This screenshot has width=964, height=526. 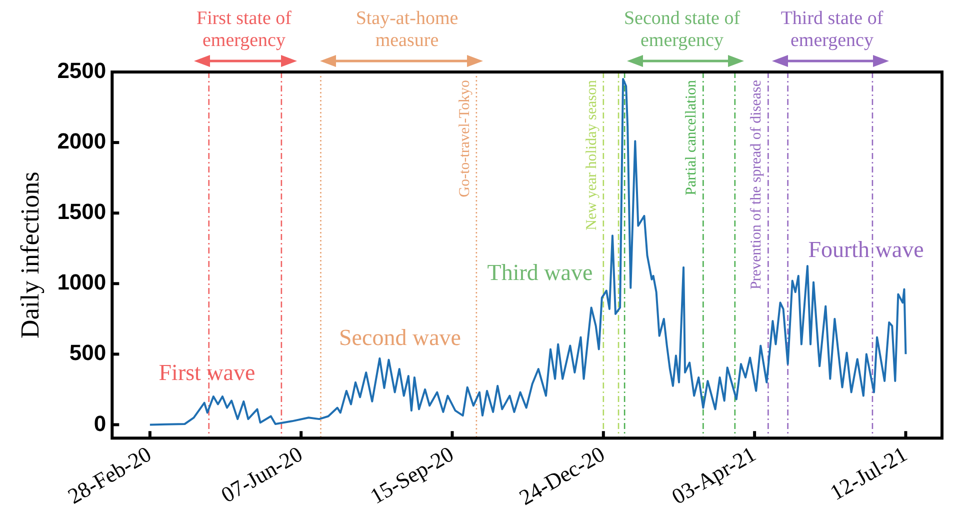 I want to click on annotation: Second wave, so click(x=400, y=338).